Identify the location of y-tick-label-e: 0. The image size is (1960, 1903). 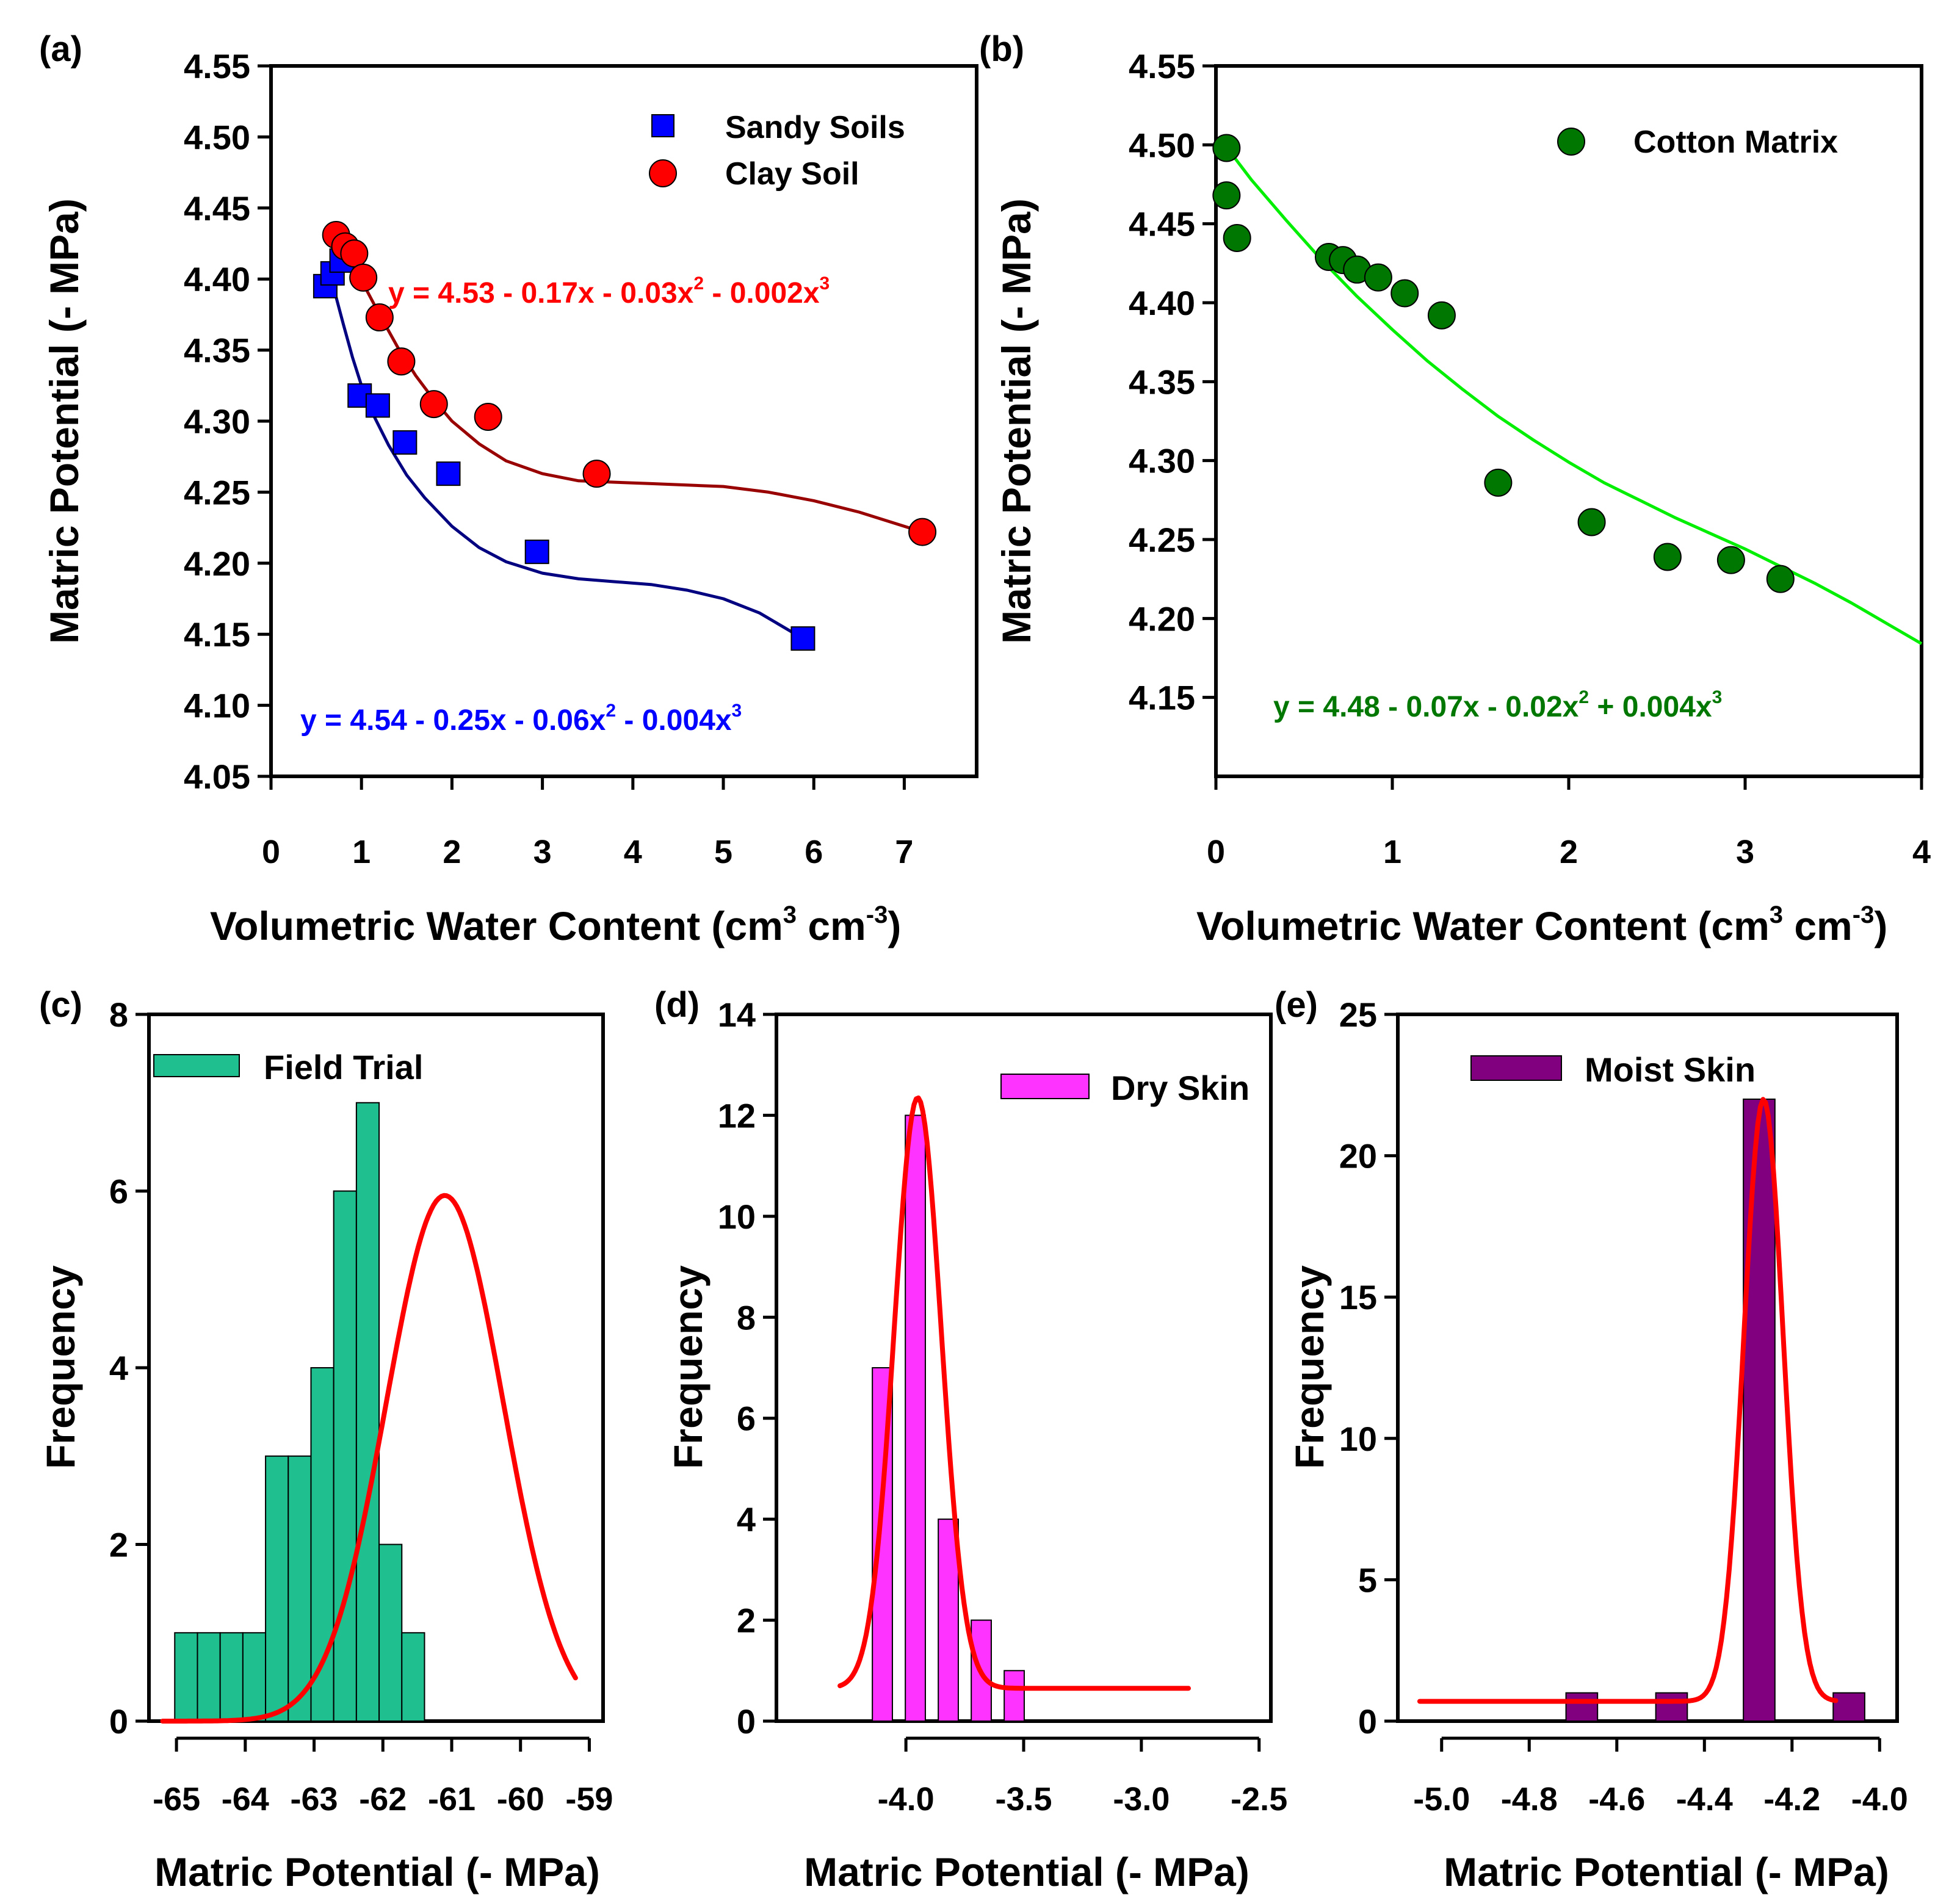
(1368, 1721).